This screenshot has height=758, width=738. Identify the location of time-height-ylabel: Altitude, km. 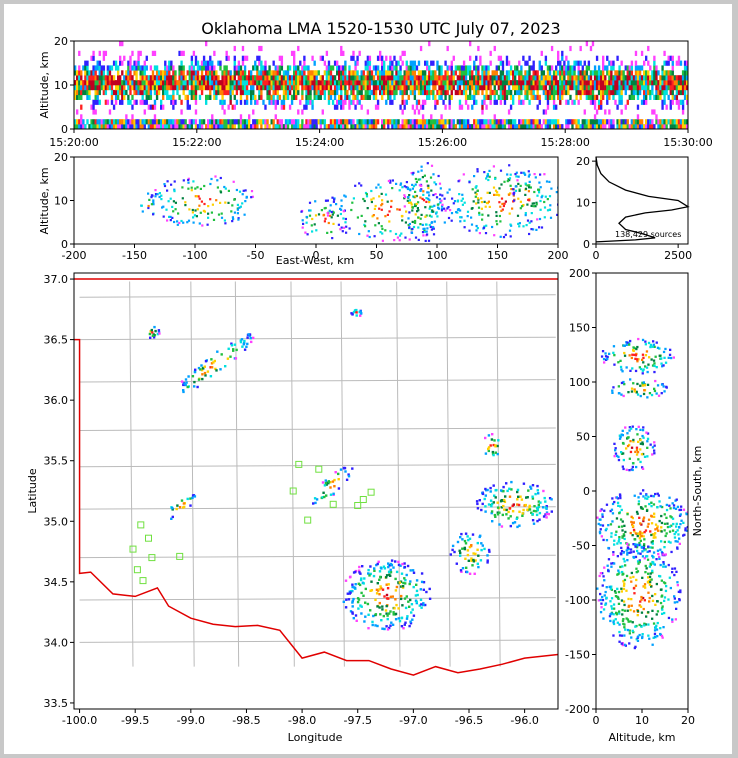
(44, 84).